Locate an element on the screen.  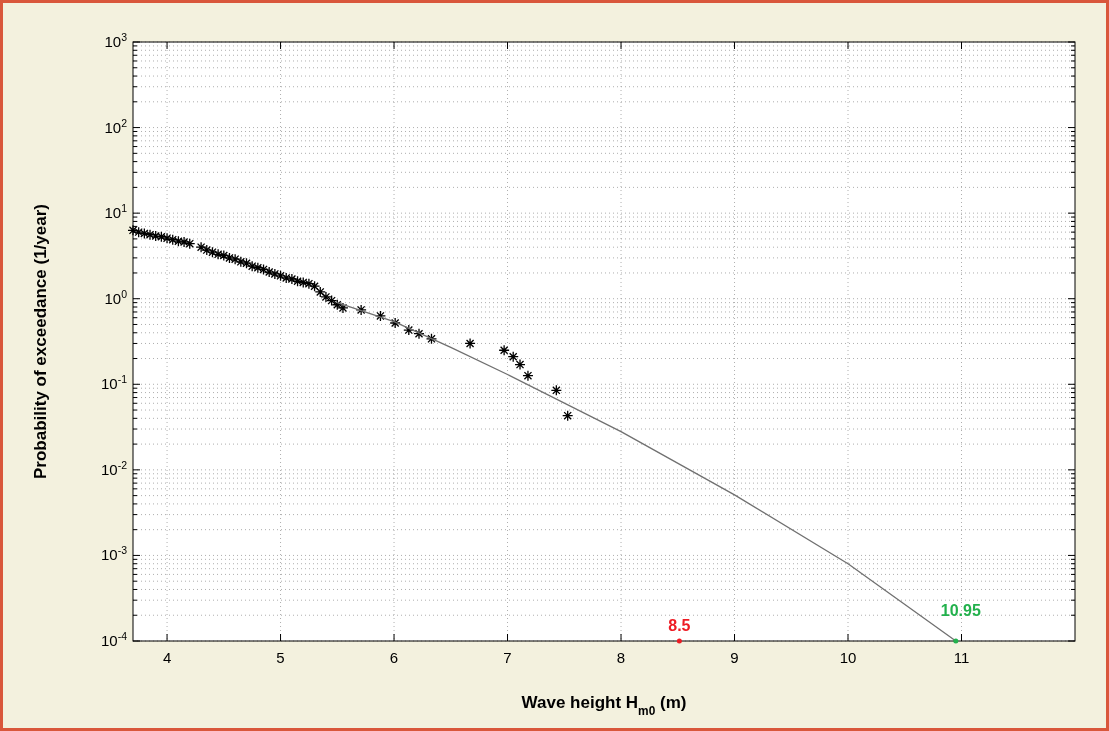
y-tick-label: 10$^{-4}$ is located at coordinates (114, 639).